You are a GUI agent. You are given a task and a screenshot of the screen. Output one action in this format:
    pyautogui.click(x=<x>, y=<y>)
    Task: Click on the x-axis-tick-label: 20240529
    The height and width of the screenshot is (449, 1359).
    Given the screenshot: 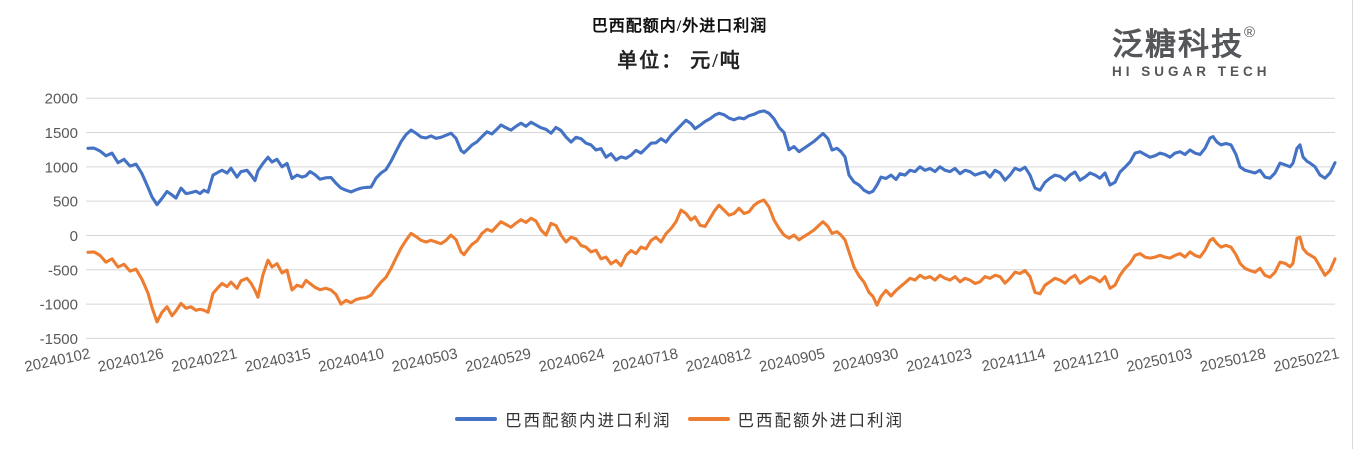 What is the action you would take?
    pyautogui.click(x=498, y=360)
    